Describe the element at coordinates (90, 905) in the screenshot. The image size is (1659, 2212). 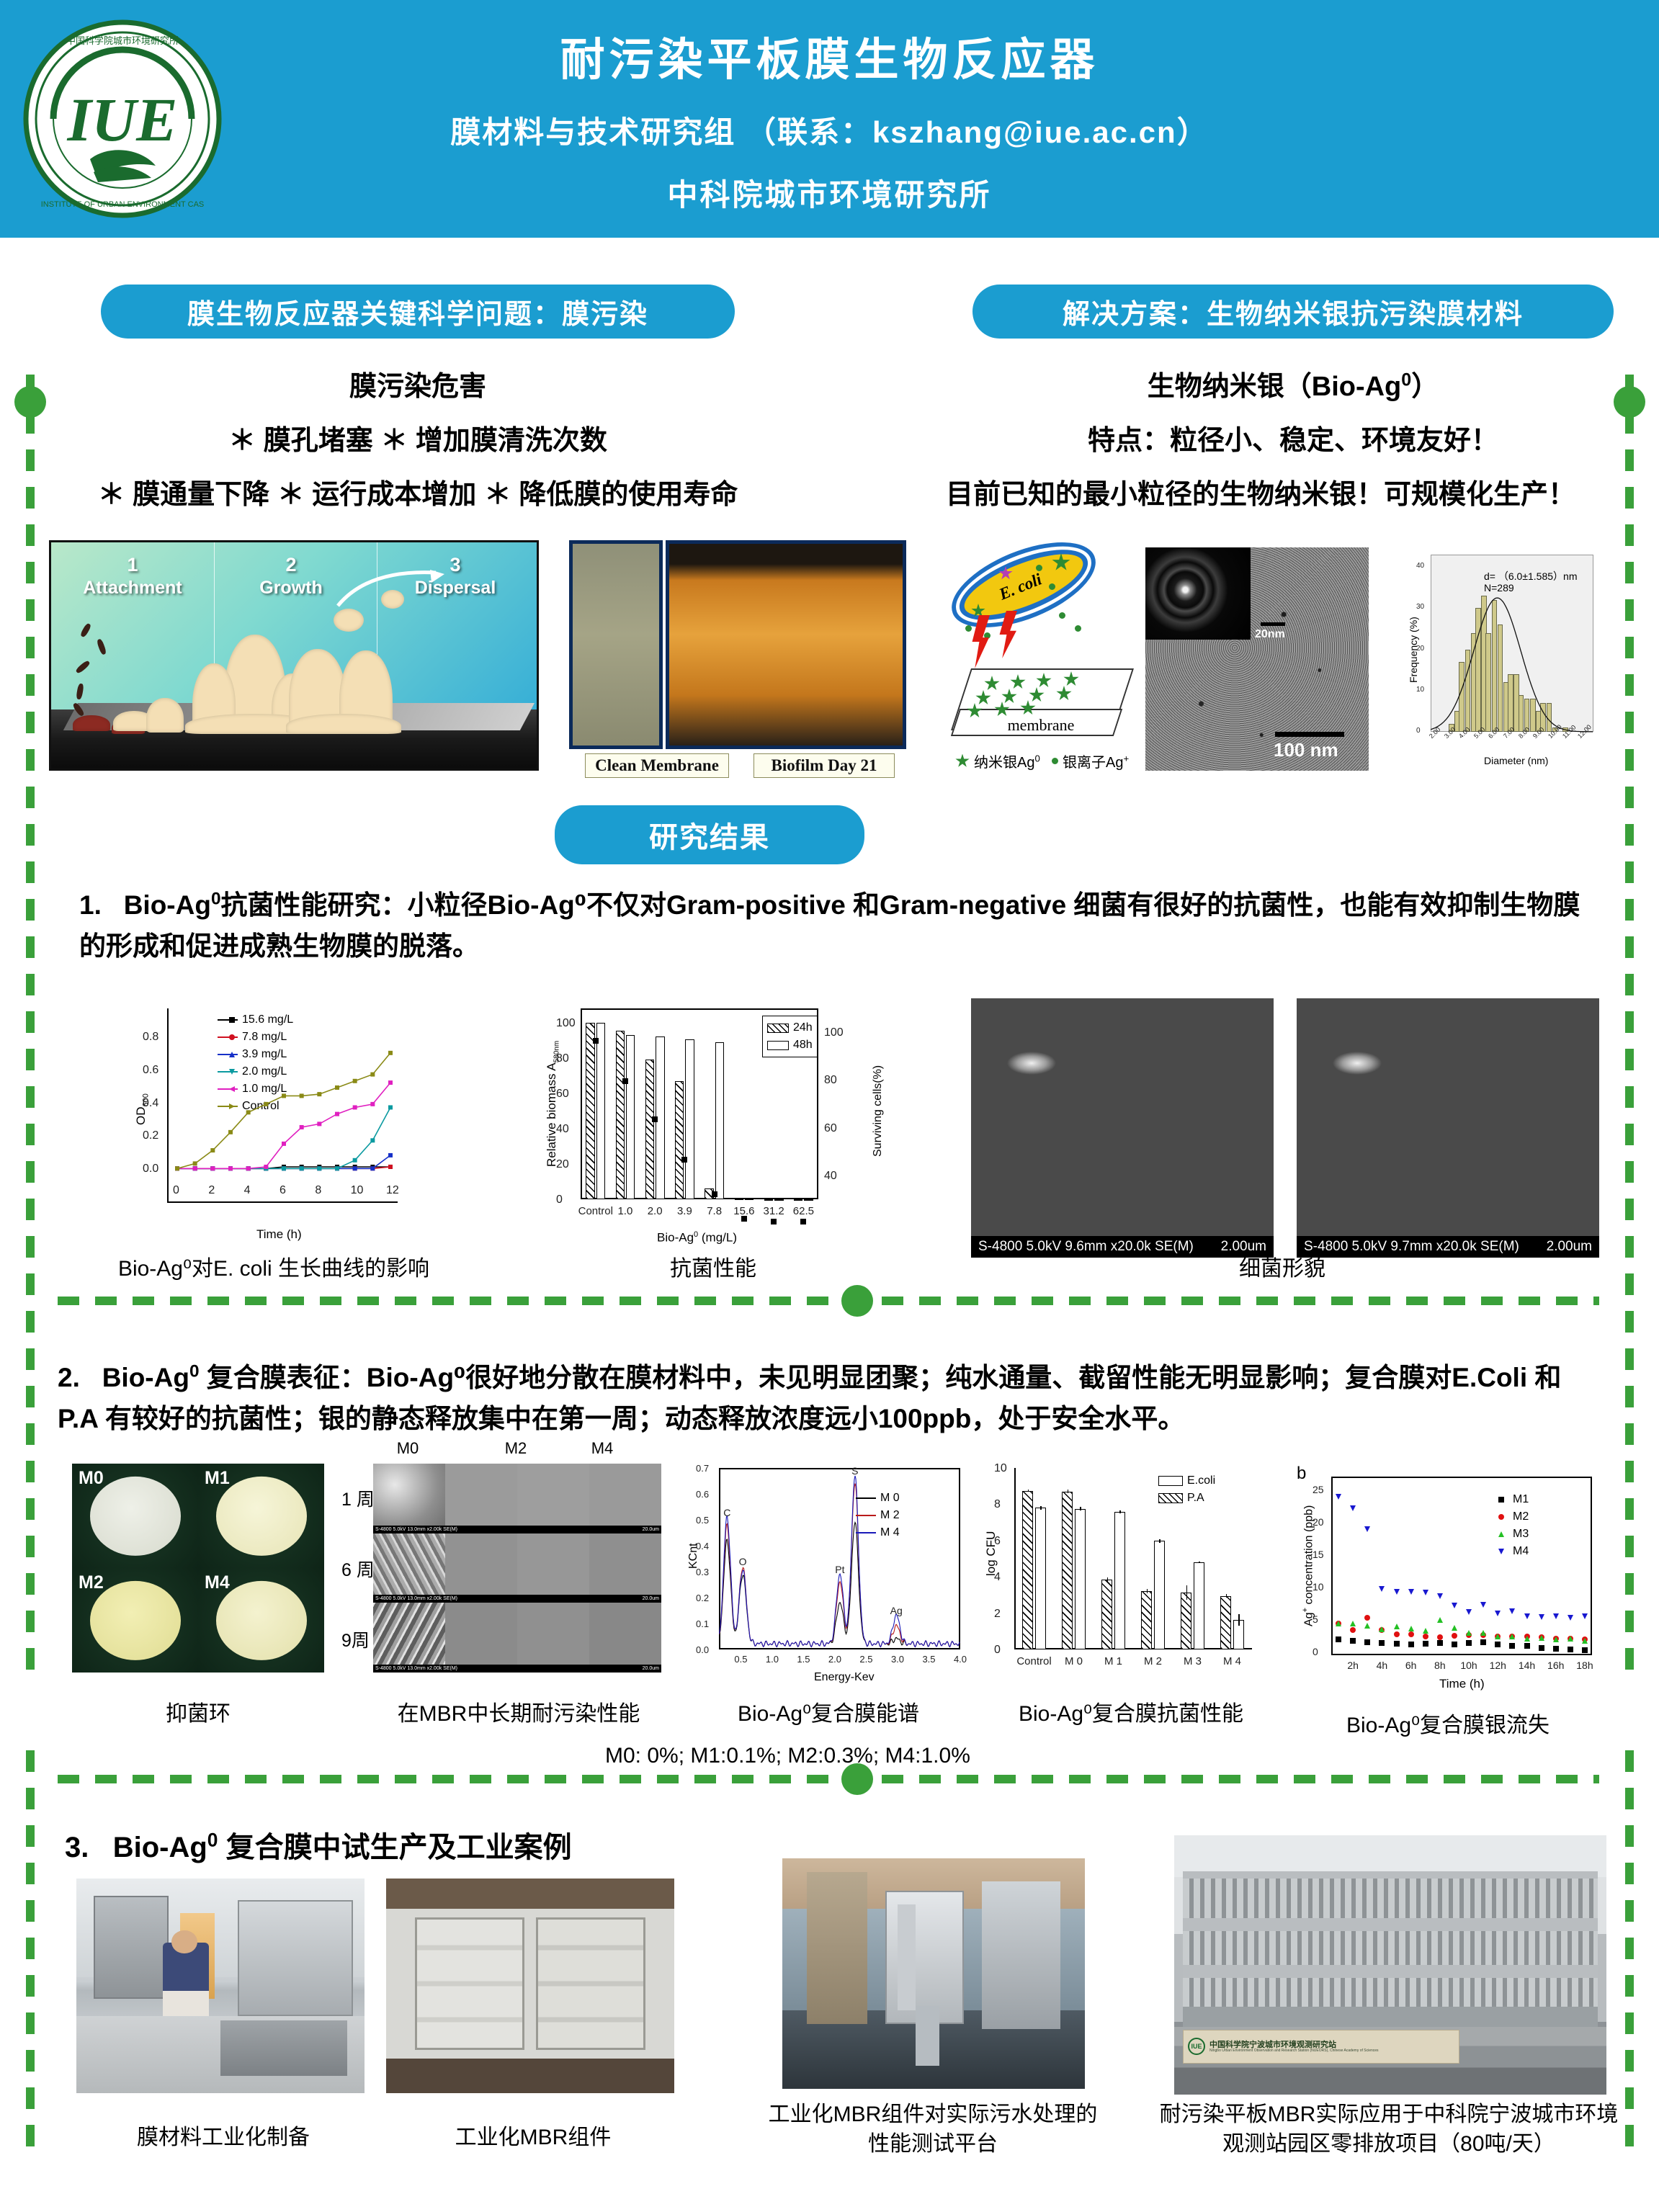
I see `section-1-number: 1.` at that location.